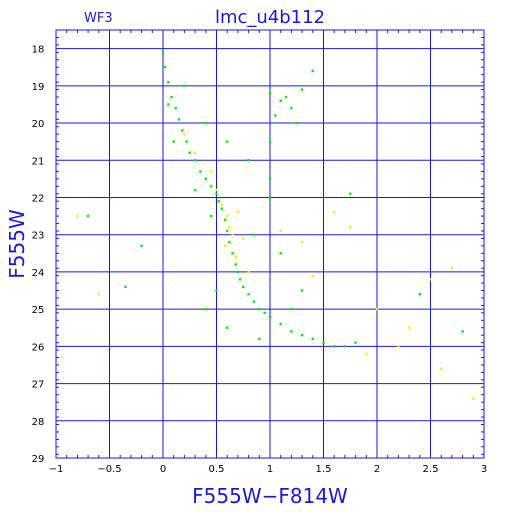 Image resolution: width=512 pixels, height=512 pixels. I want to click on x-tick-label: 1.5, so click(324, 469).